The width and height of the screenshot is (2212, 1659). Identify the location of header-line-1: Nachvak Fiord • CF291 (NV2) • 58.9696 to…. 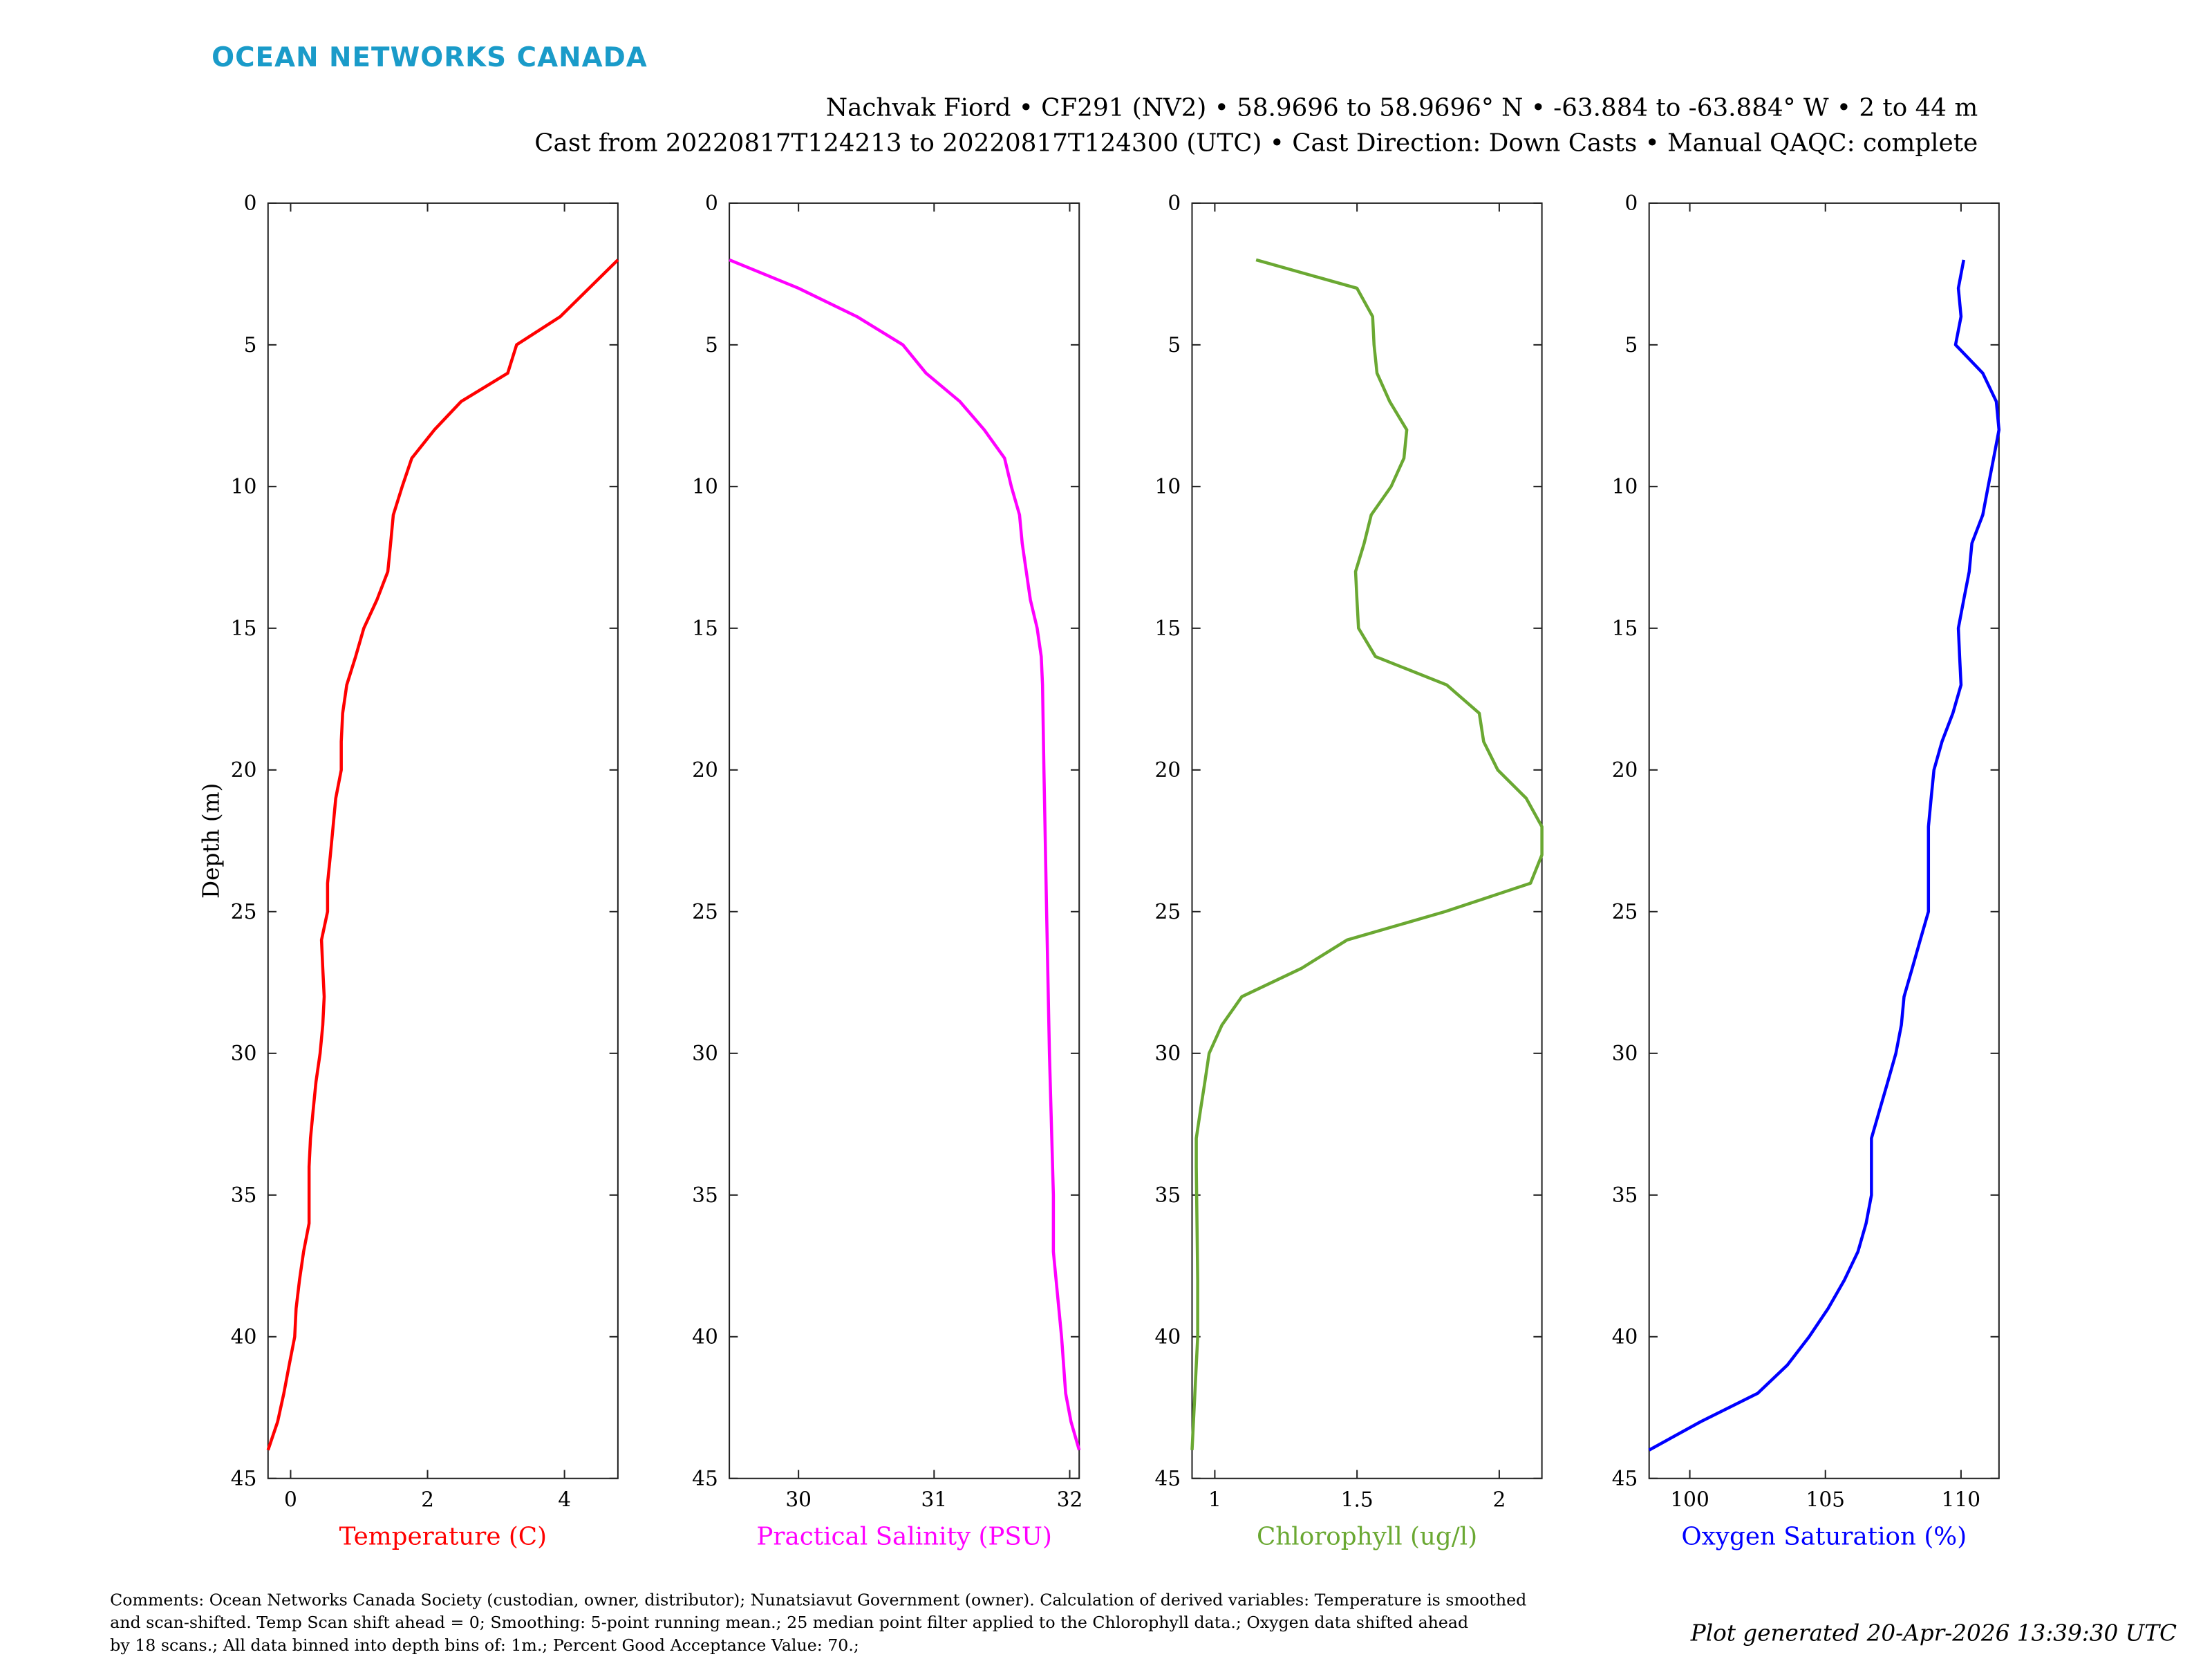
(1402, 107).